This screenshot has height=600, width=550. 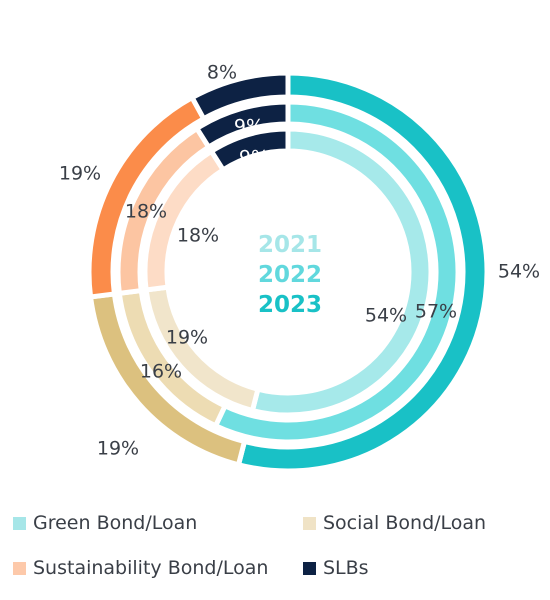 What do you see at coordinates (198, 236) in the screenshot?
I see `data-label-2021-sustainability-bond-loan: 18%` at bounding box center [198, 236].